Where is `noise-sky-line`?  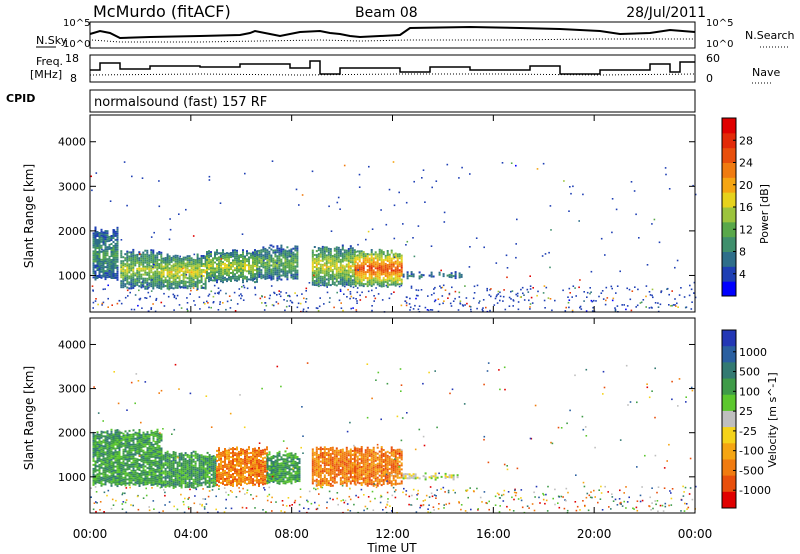
noise-sky-line is located at coordinates (392, 32).